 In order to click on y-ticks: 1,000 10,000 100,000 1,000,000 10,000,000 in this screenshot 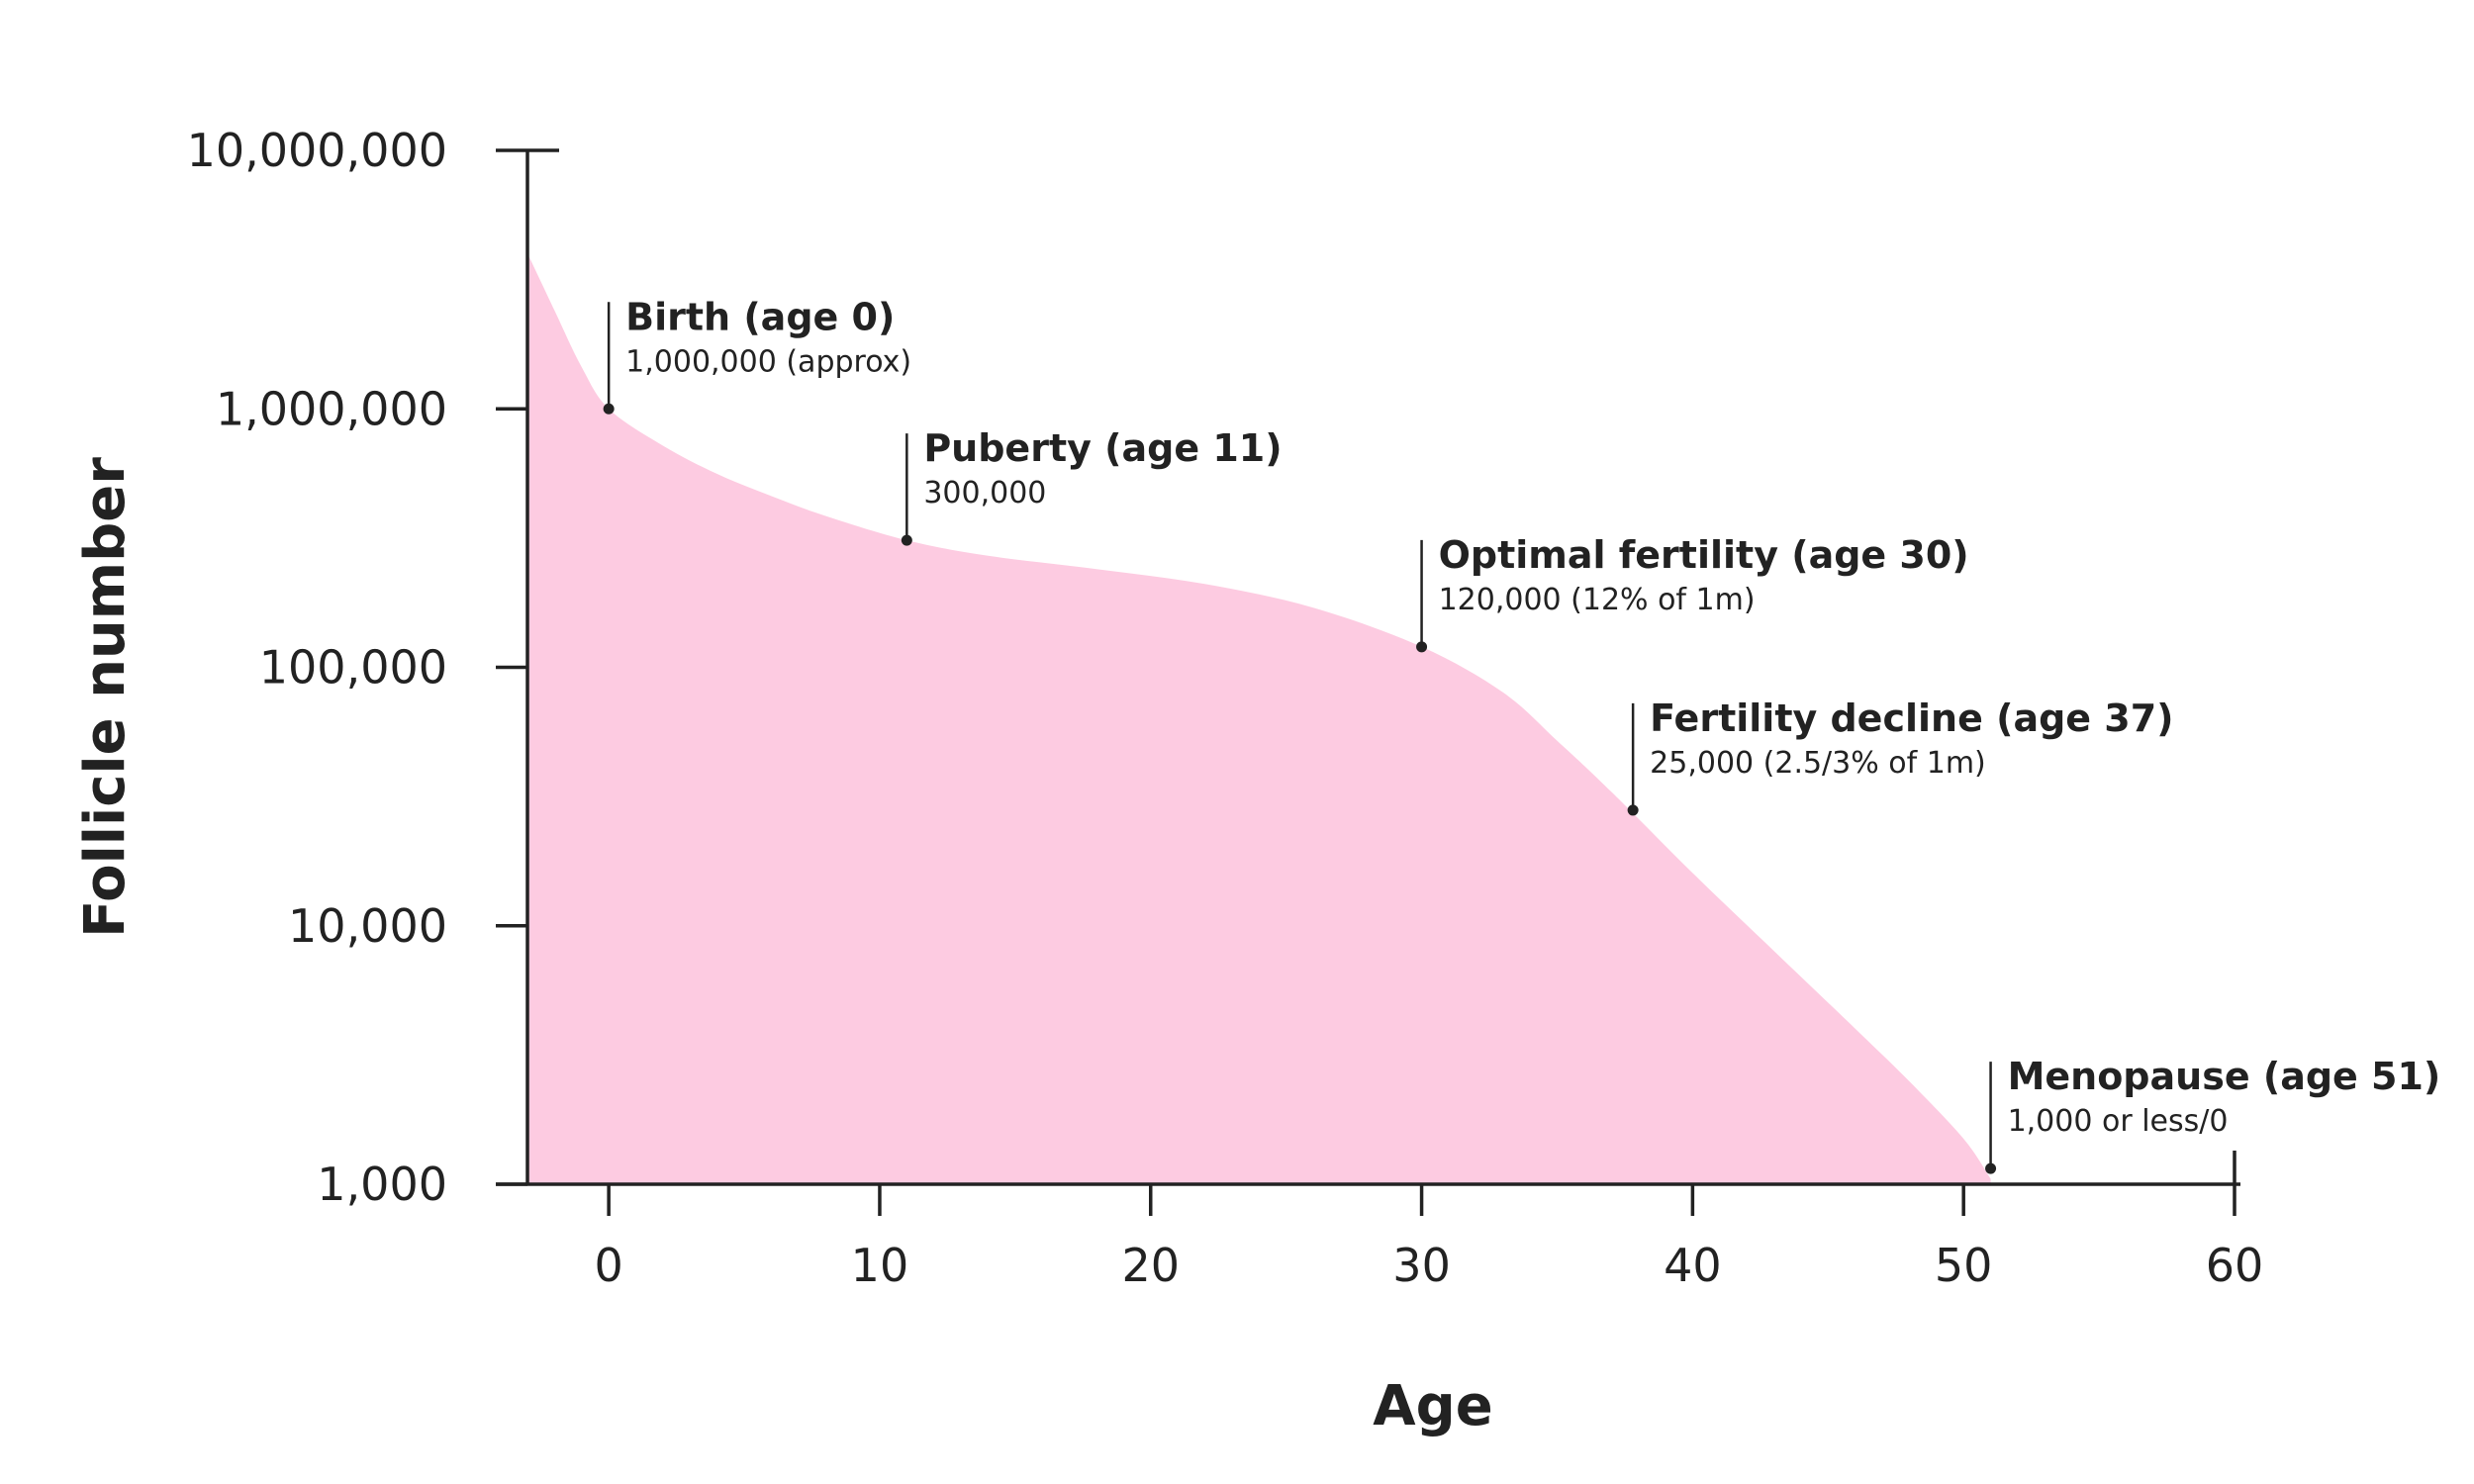, I will do `click(373, 667)`.